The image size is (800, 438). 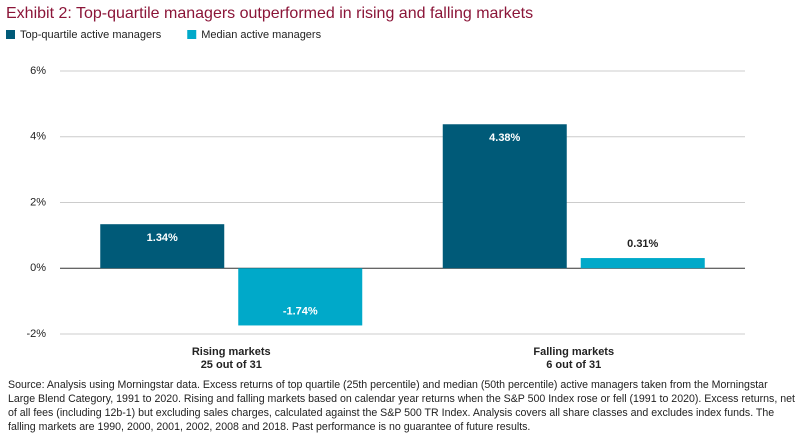 What do you see at coordinates (573, 365) in the screenshot?
I see `x-tick-sublabel: 6 out of 31` at bounding box center [573, 365].